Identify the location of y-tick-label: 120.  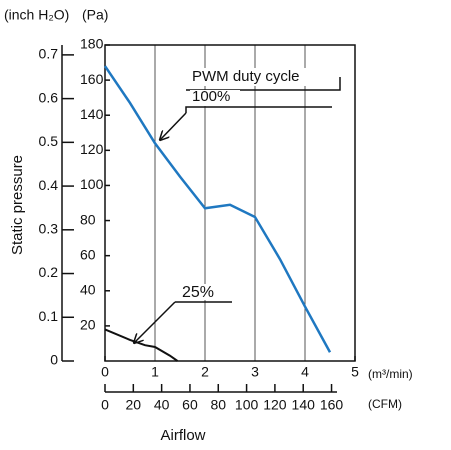
(92, 149).